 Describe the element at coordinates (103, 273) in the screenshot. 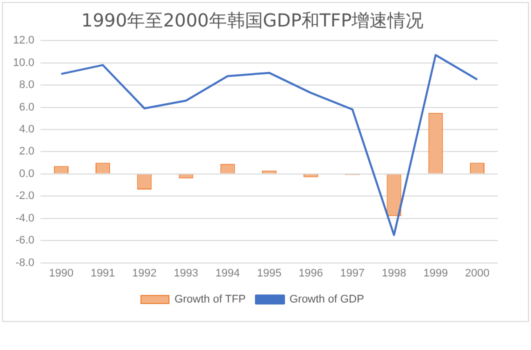

I see `x-tick-label: 1991` at that location.